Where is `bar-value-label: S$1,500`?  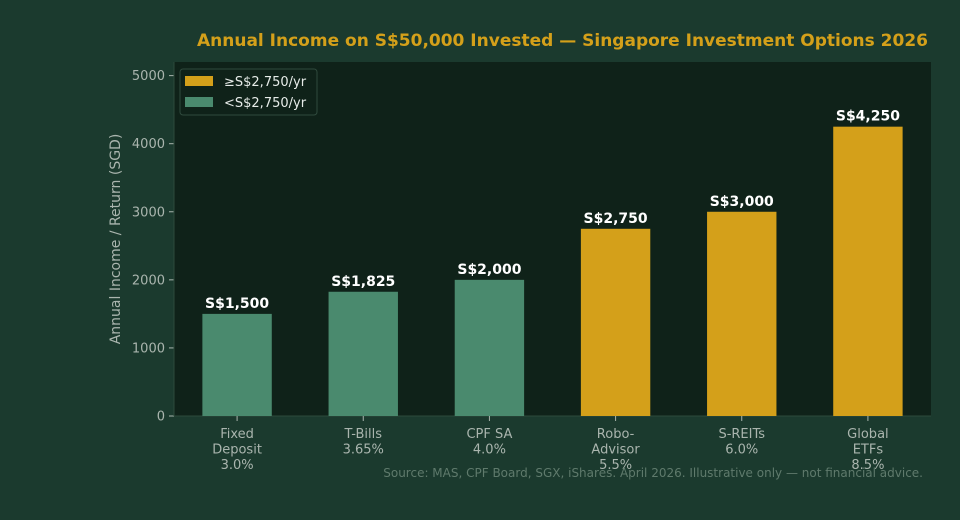 bar-value-label: S$1,500 is located at coordinates (237, 304).